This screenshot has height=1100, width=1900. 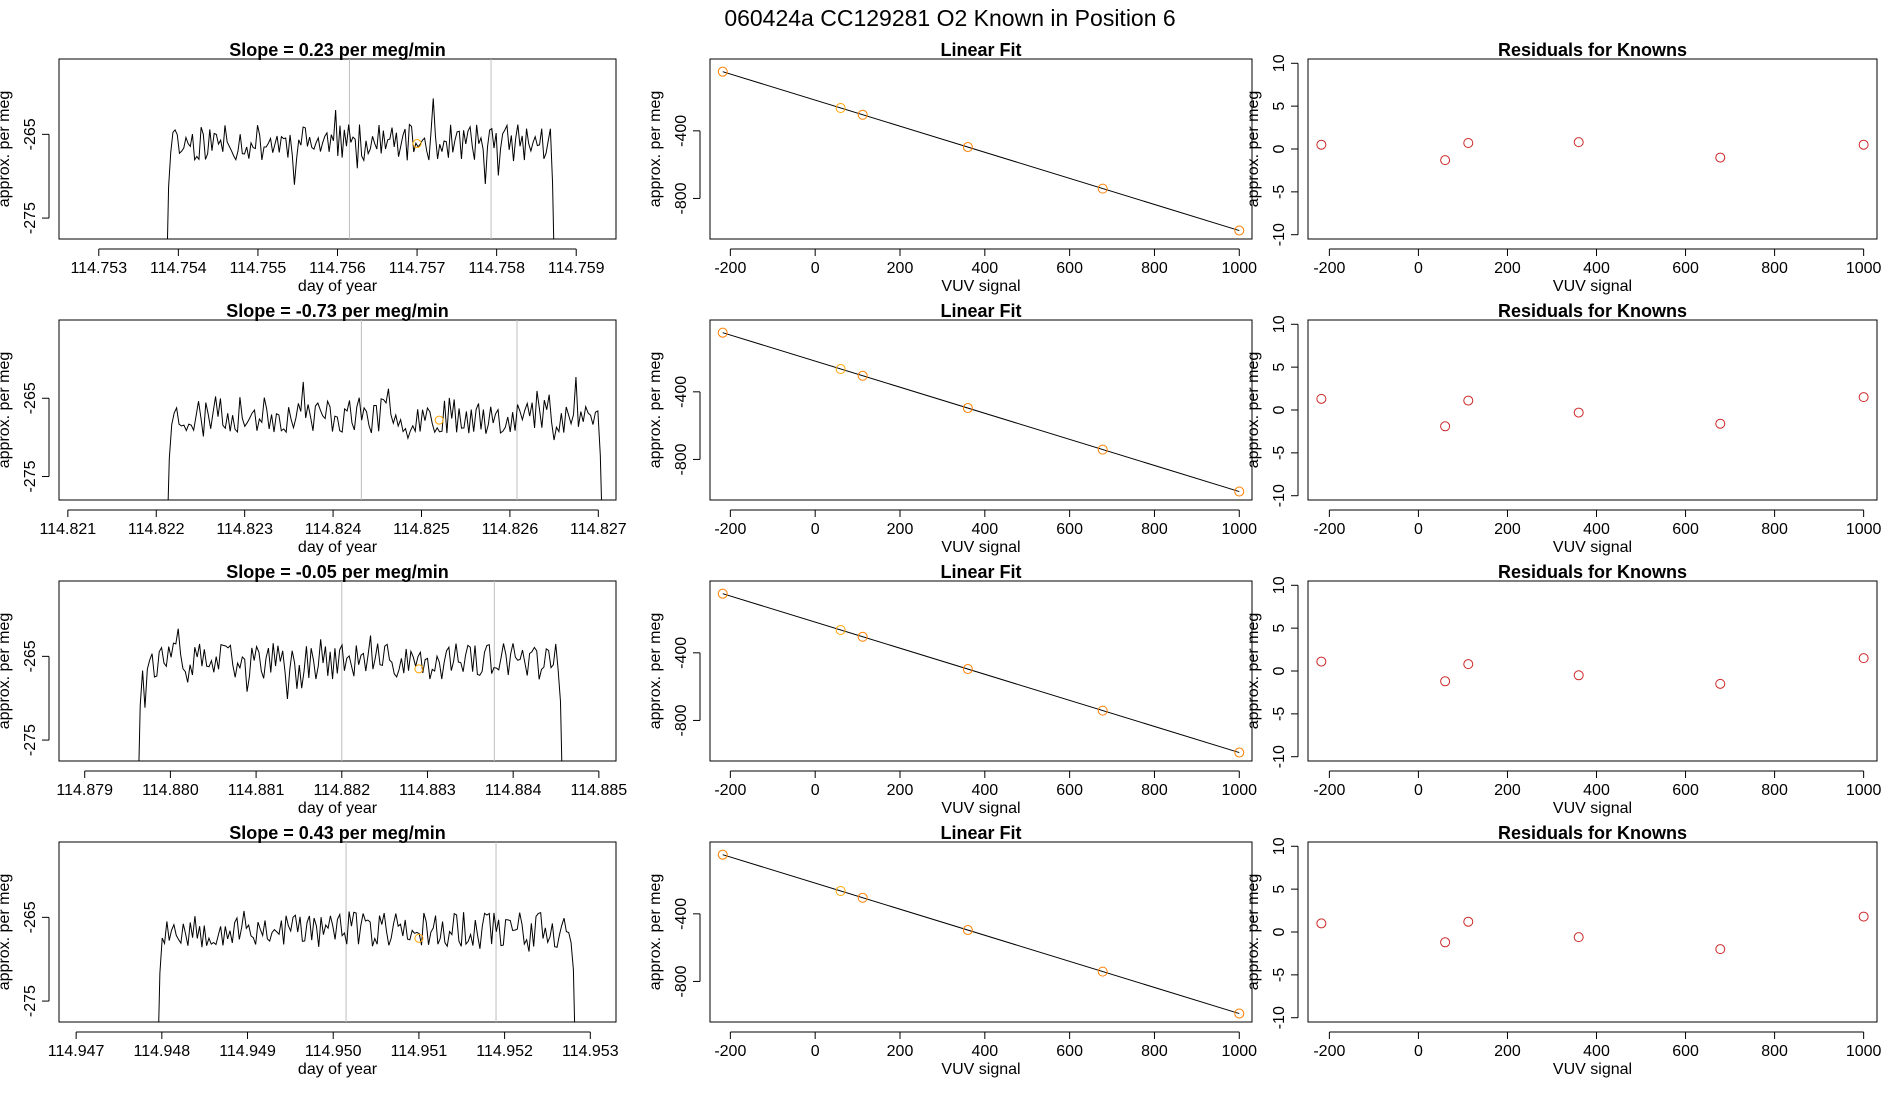 I want to click on x-tick-label: 114.756, so click(x=337, y=268).